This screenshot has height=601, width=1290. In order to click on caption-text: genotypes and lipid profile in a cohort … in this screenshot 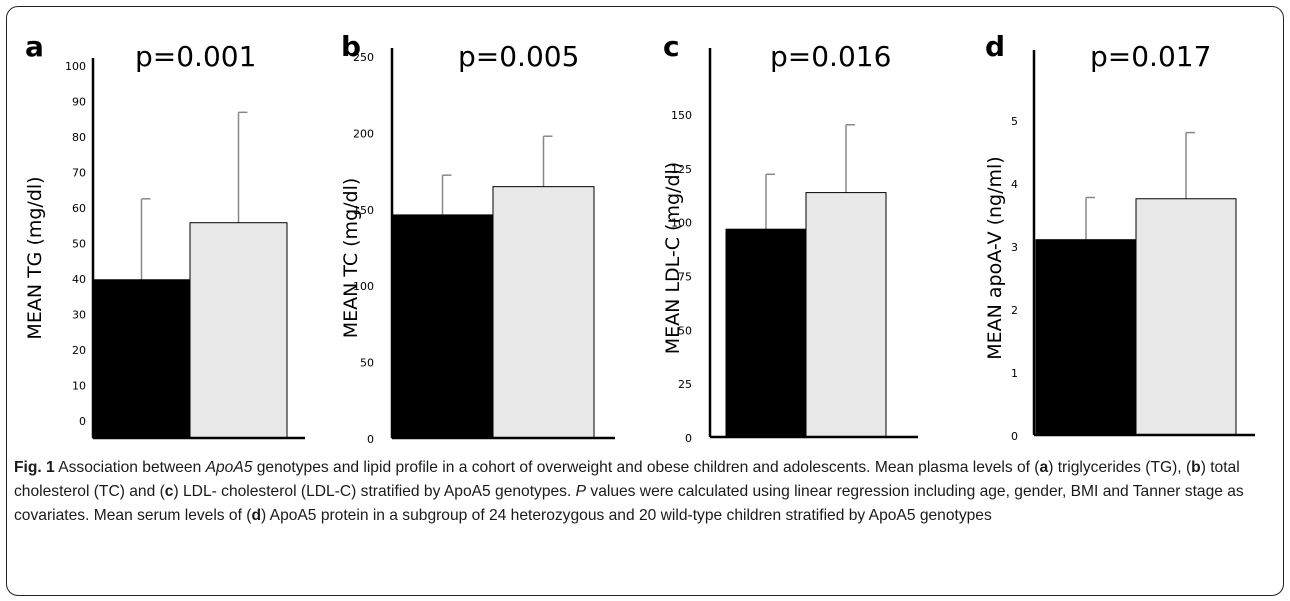, I will do `click(646, 467)`.